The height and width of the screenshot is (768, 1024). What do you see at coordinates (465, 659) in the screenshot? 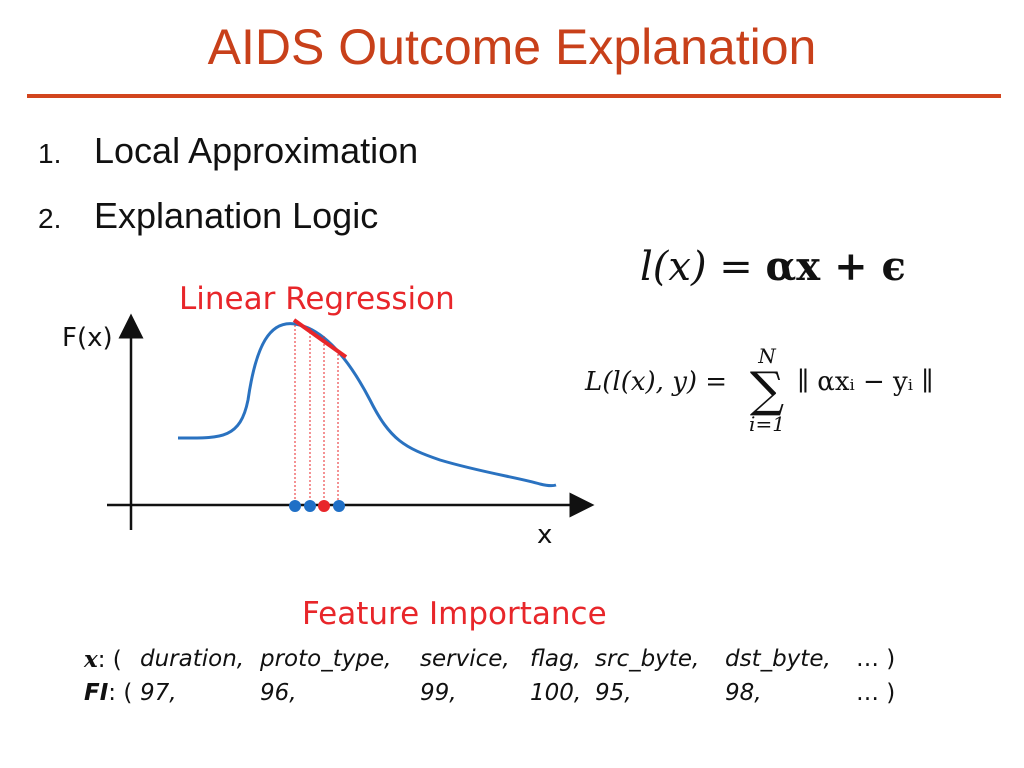
I see `feature-name: service,` at bounding box center [465, 659].